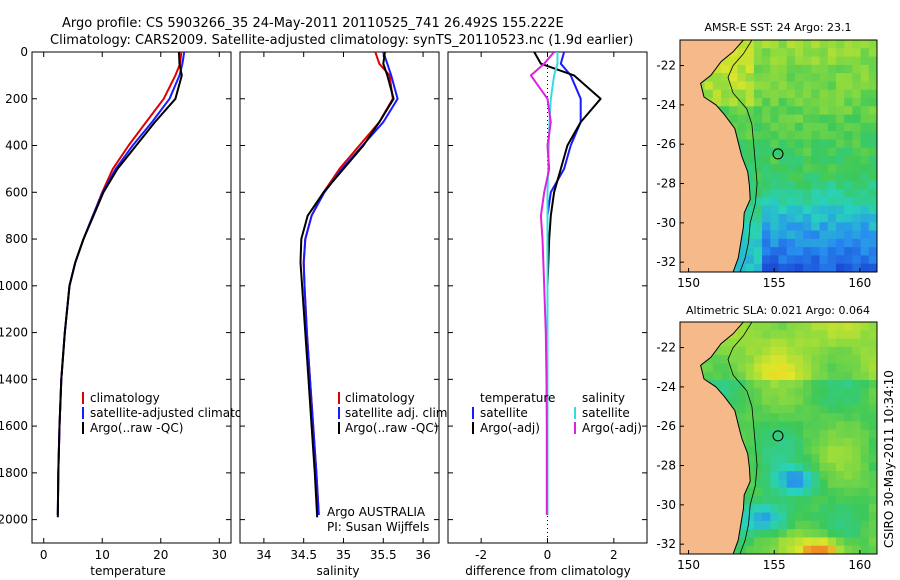  What do you see at coordinates (517, 398) in the screenshot?
I see `diff-legend-temperature-header: temperature` at bounding box center [517, 398].